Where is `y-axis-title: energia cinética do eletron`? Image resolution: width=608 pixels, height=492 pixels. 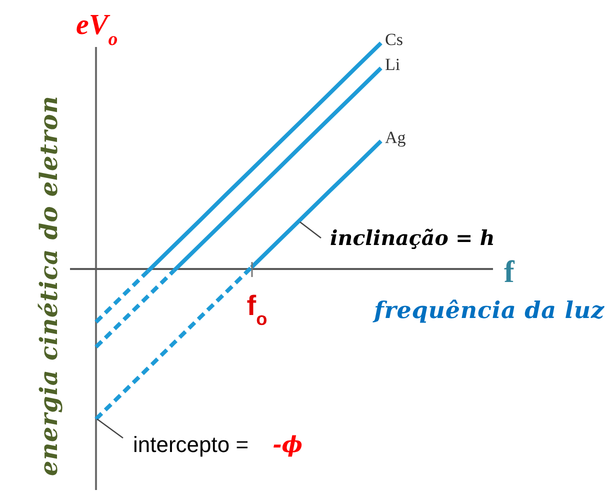 y-axis-title: energia cinética do eletron is located at coordinates (48, 286).